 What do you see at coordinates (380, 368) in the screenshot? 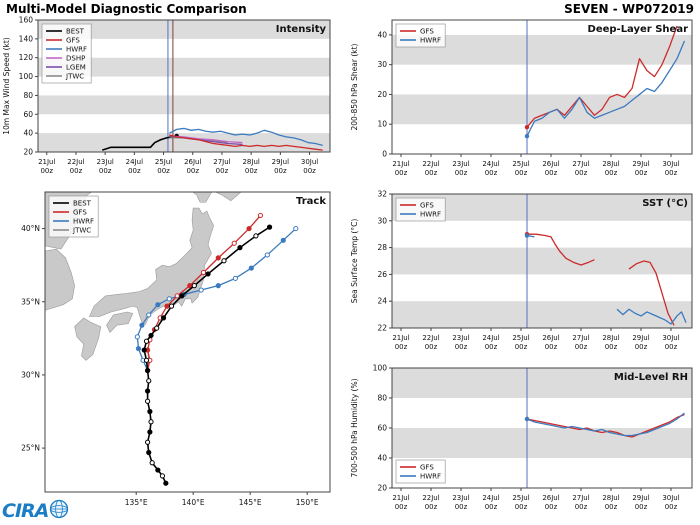
I see `svg-text: 100` at bounding box center [380, 368].